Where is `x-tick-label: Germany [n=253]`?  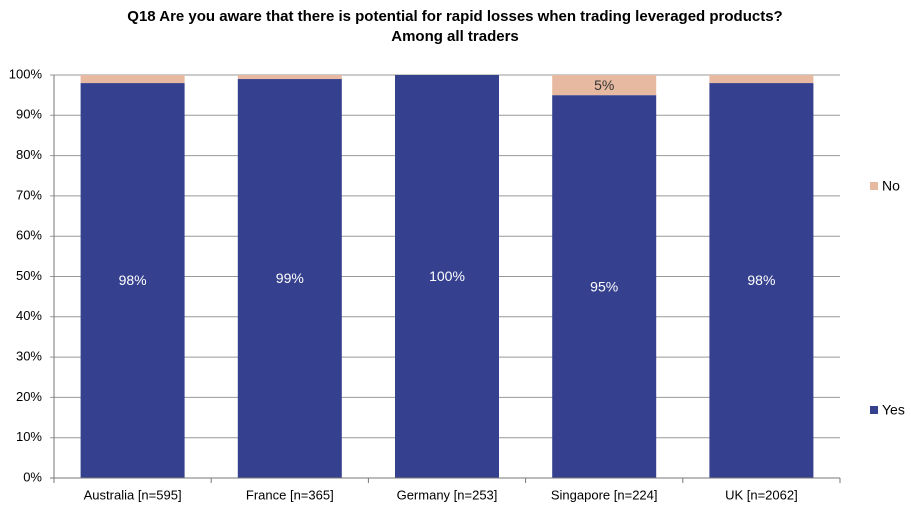 x-tick-label: Germany [n=253] is located at coordinates (447, 494).